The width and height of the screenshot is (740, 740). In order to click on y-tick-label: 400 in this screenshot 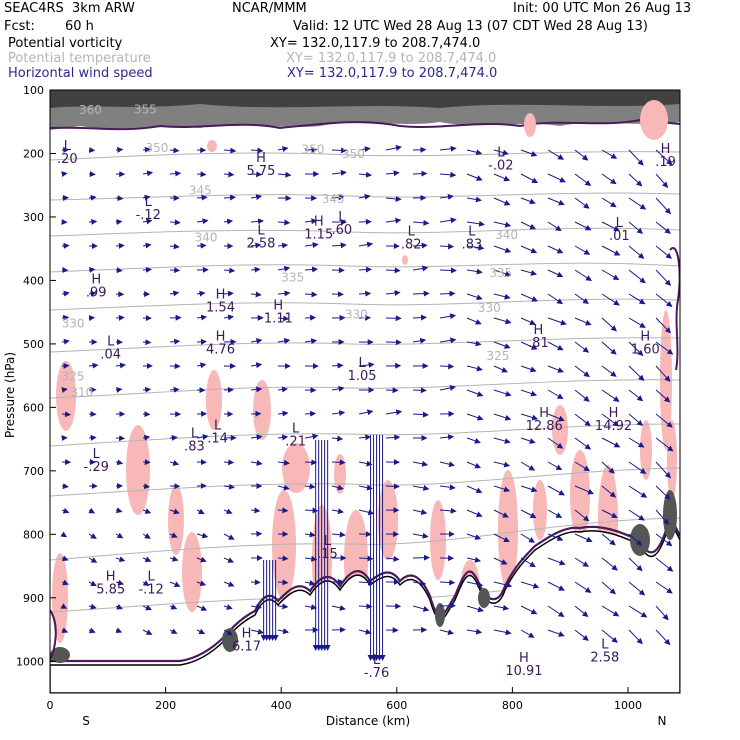, I will do `click(33, 280)`.